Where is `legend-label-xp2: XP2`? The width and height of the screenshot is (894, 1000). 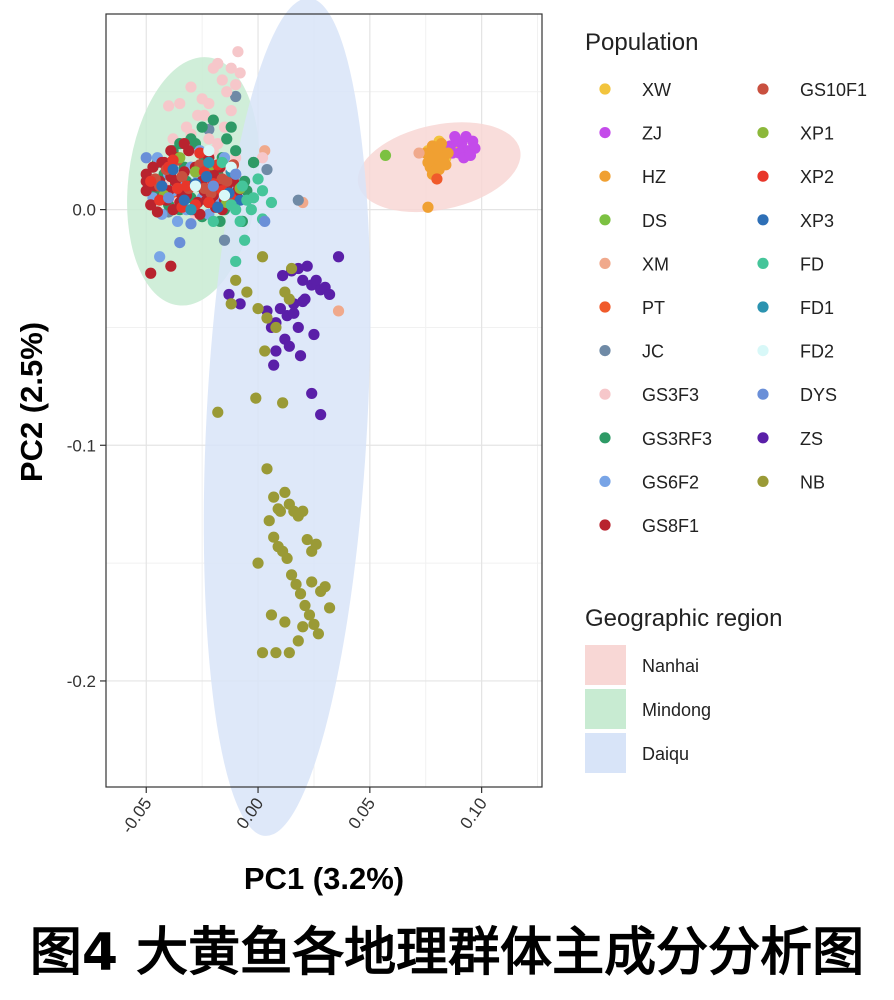
legend-label-xp2: XP2 is located at coordinates (817, 177).